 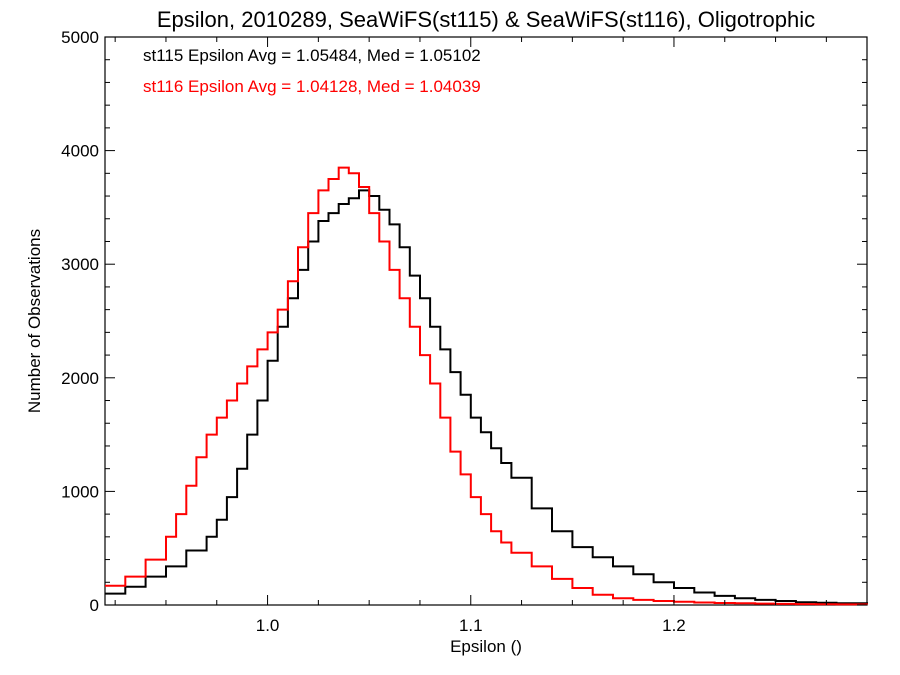 I want to click on y-tick-label: 0, so click(x=94, y=605).